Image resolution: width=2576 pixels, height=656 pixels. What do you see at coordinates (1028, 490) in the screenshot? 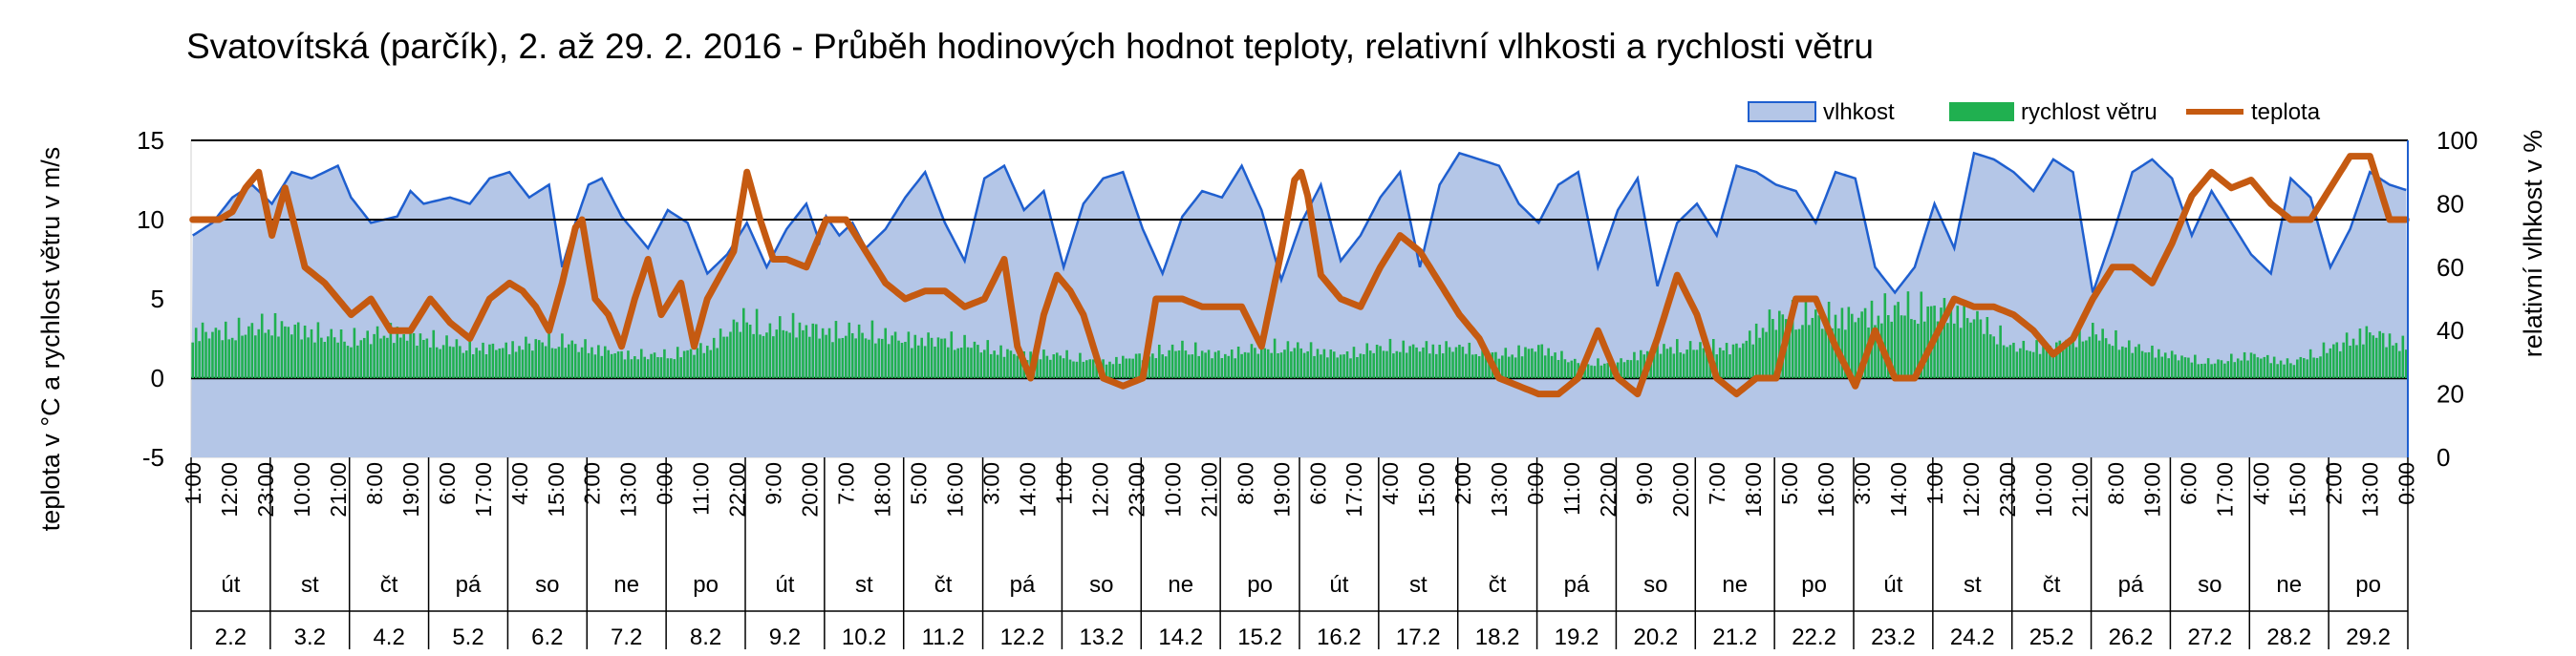
I see `hour-tick-label: 14:00` at bounding box center [1028, 490].